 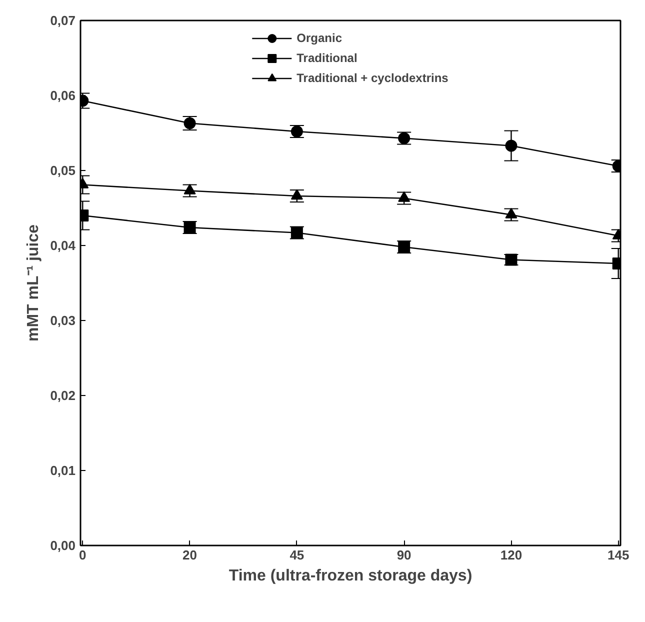 What do you see at coordinates (619, 555) in the screenshot?
I see `x-tick-label: 145` at bounding box center [619, 555].